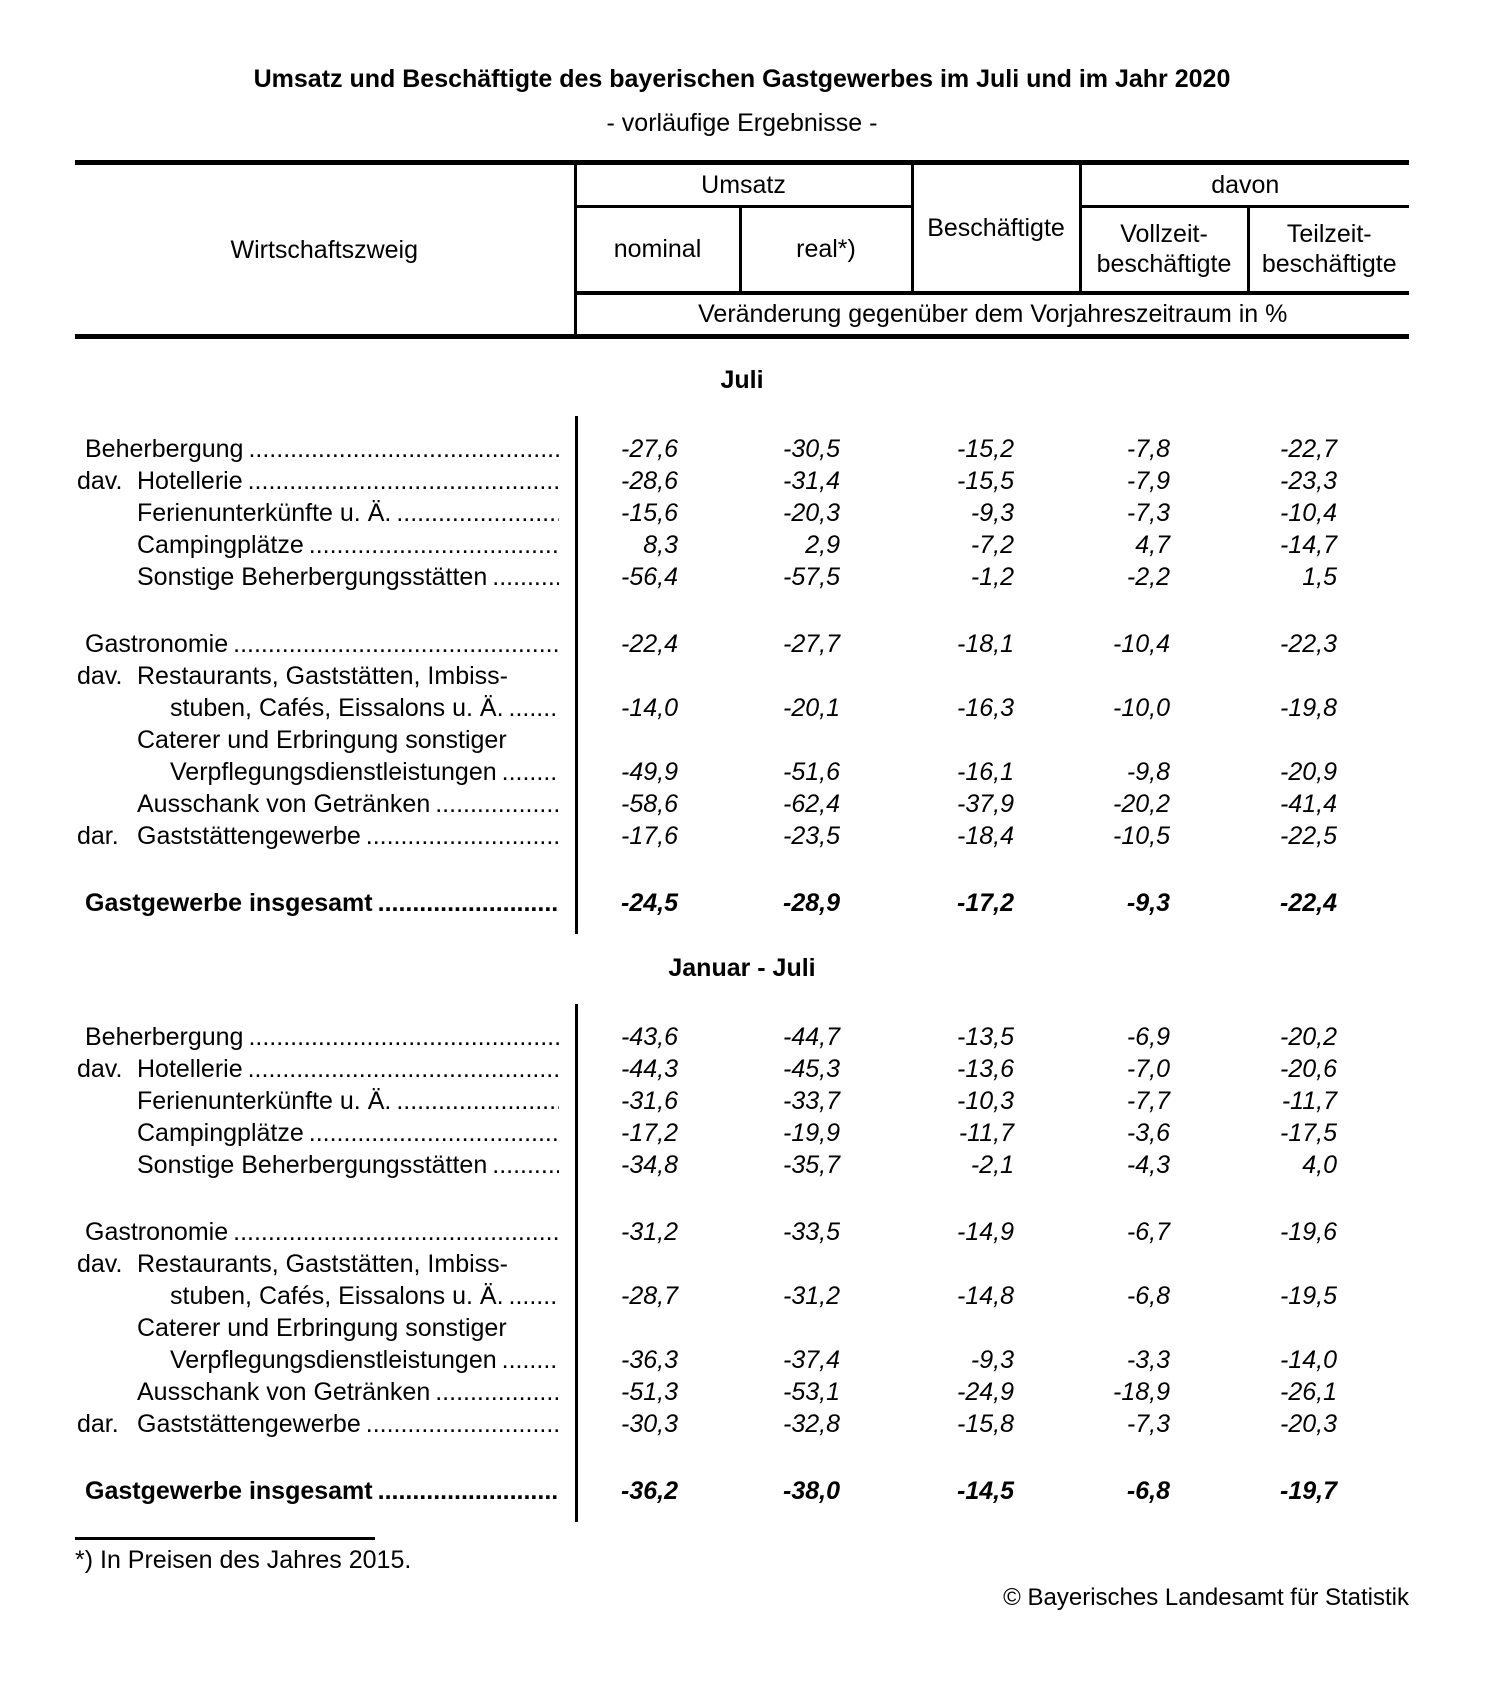  I want to click on value-cell: -44,3, so click(649, 1069).